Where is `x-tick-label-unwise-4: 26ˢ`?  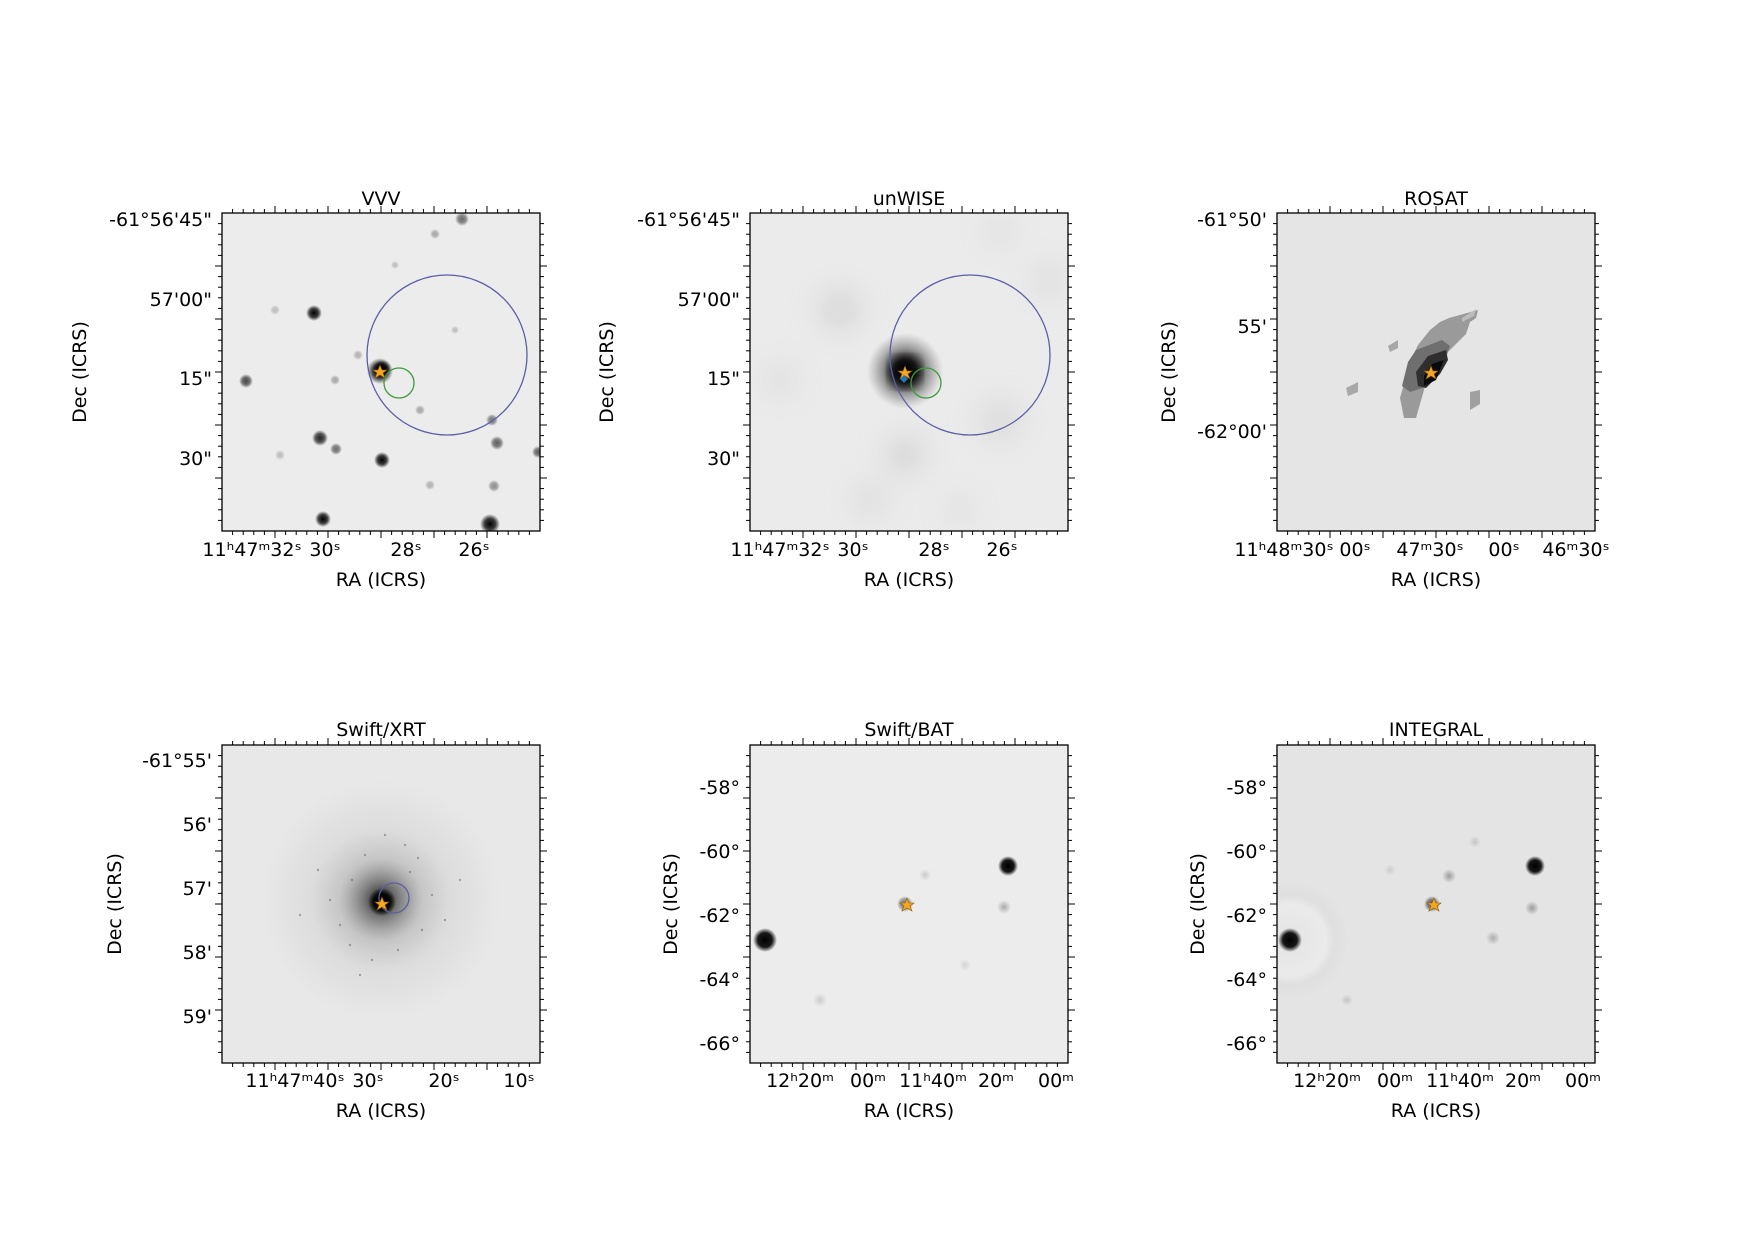 x-tick-label-unwise-4: 26ˢ is located at coordinates (1001, 550).